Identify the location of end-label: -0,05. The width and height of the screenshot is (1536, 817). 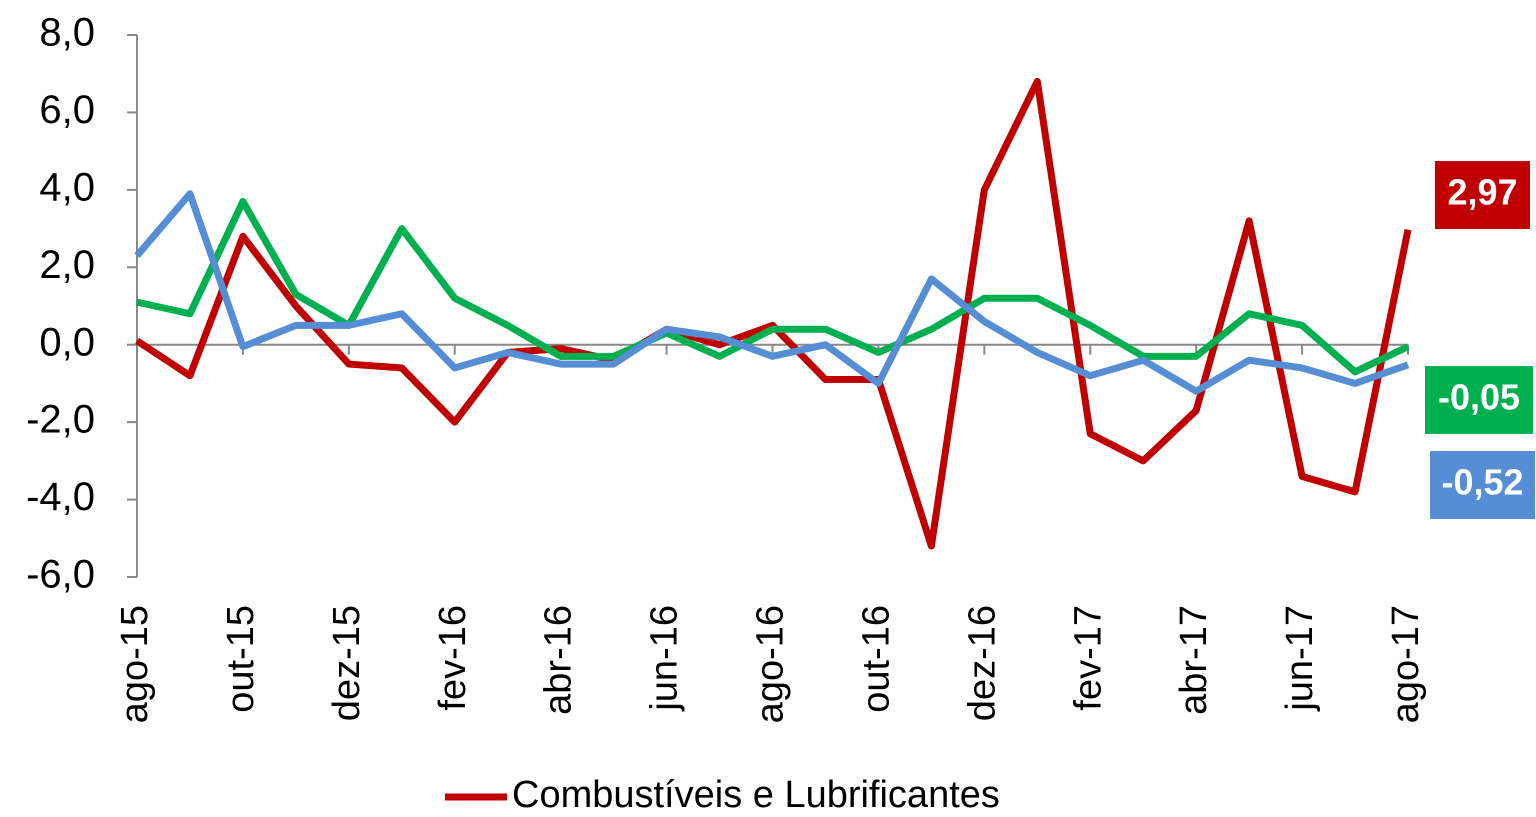
(1479, 397).